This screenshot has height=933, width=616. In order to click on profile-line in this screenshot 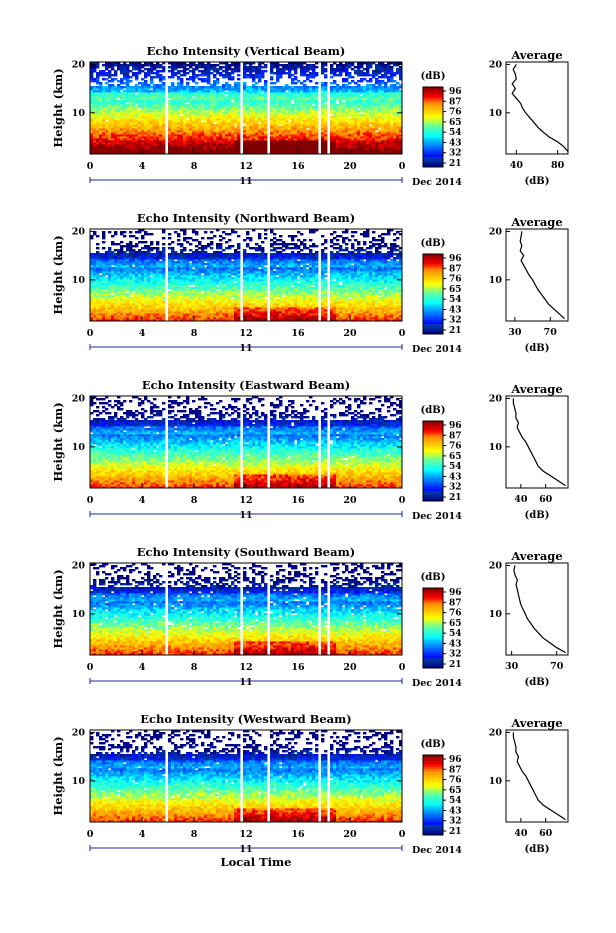, I will do `click(540, 107)`.